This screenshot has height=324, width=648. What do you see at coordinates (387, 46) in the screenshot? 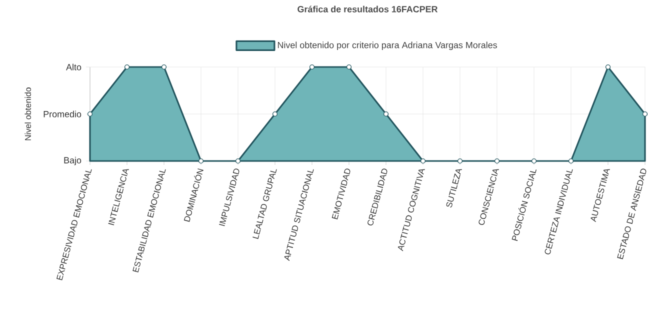
I see `text: Nivel obtenido por criterio para Adriana Vargas Morales` at bounding box center [387, 46].